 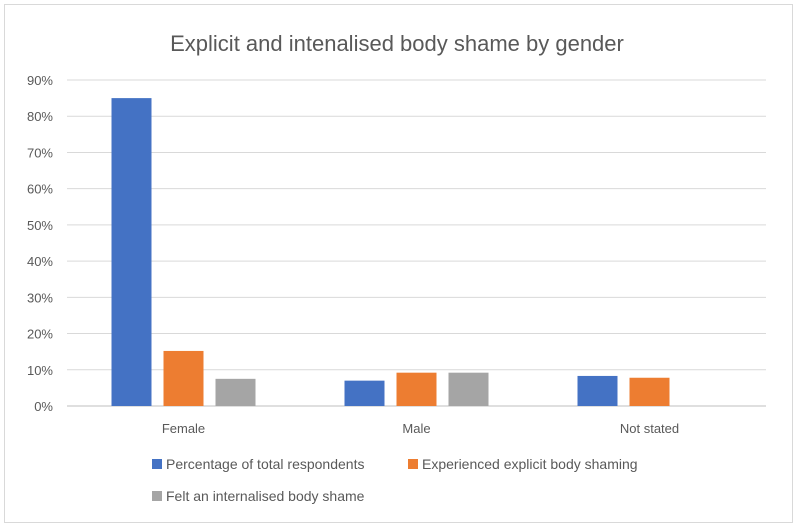 What do you see at coordinates (265, 464) in the screenshot?
I see `legend-label: Percentage of total respondents` at bounding box center [265, 464].